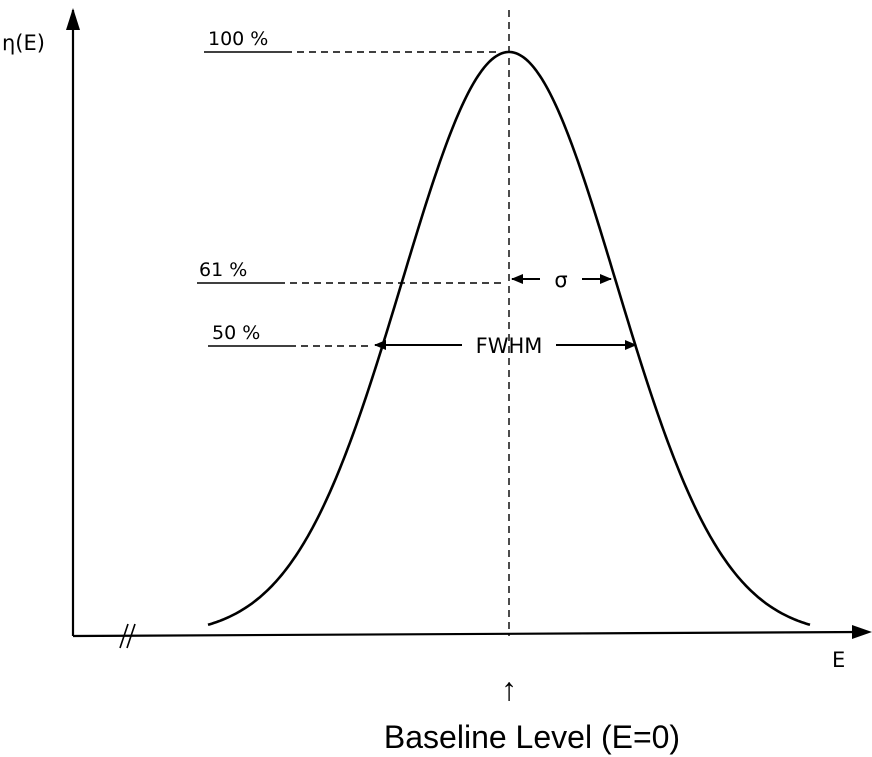 This screenshot has height=757, width=872. I want to click on x-axis-arrowhead, so click(862, 632).